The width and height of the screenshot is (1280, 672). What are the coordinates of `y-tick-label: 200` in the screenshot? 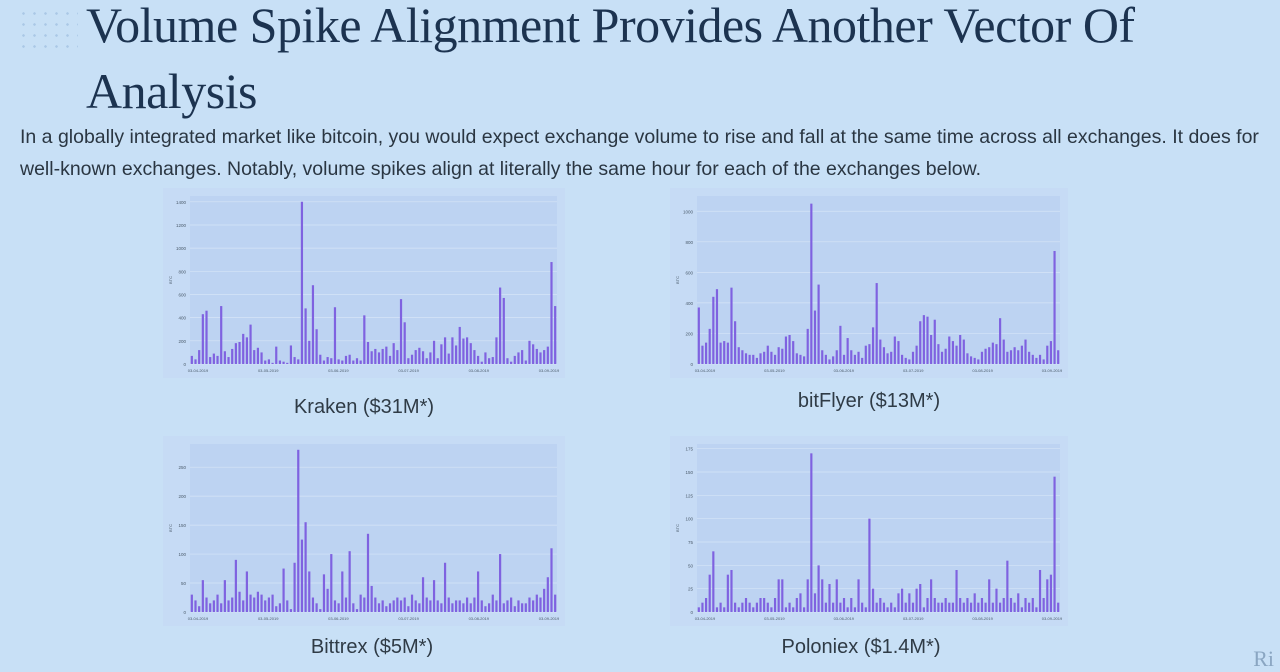 It's located at (689, 333).